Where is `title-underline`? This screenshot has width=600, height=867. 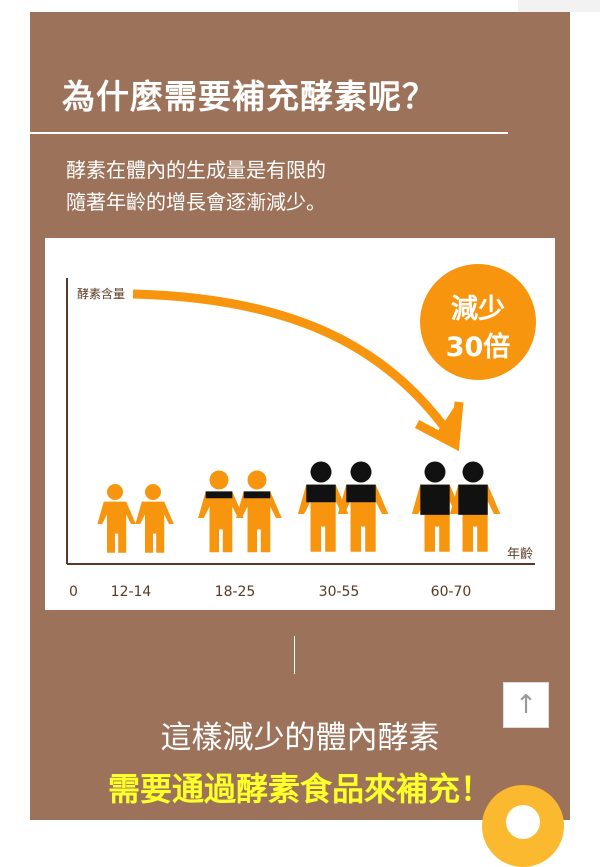
title-underline is located at coordinates (269, 133).